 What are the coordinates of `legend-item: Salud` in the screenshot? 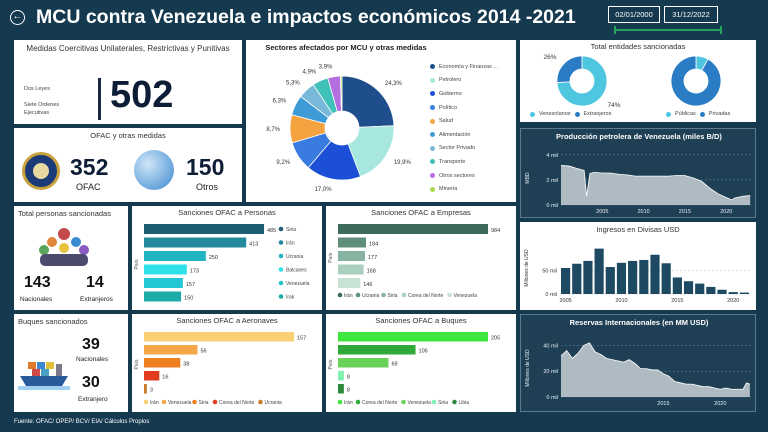 It's located at (472, 121).